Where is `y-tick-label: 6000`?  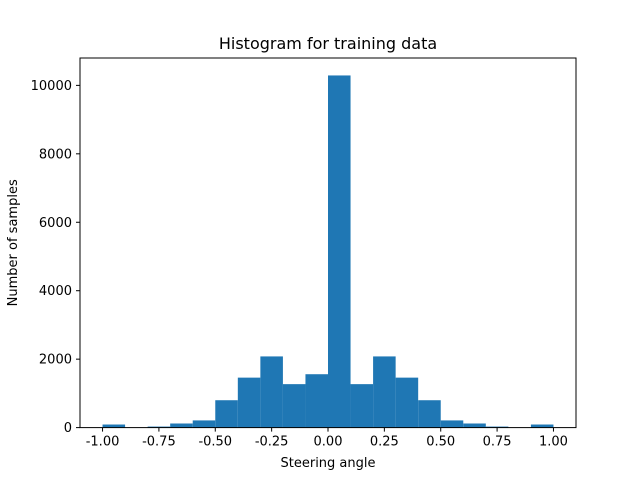
y-tick-label: 6000 is located at coordinates (55, 223).